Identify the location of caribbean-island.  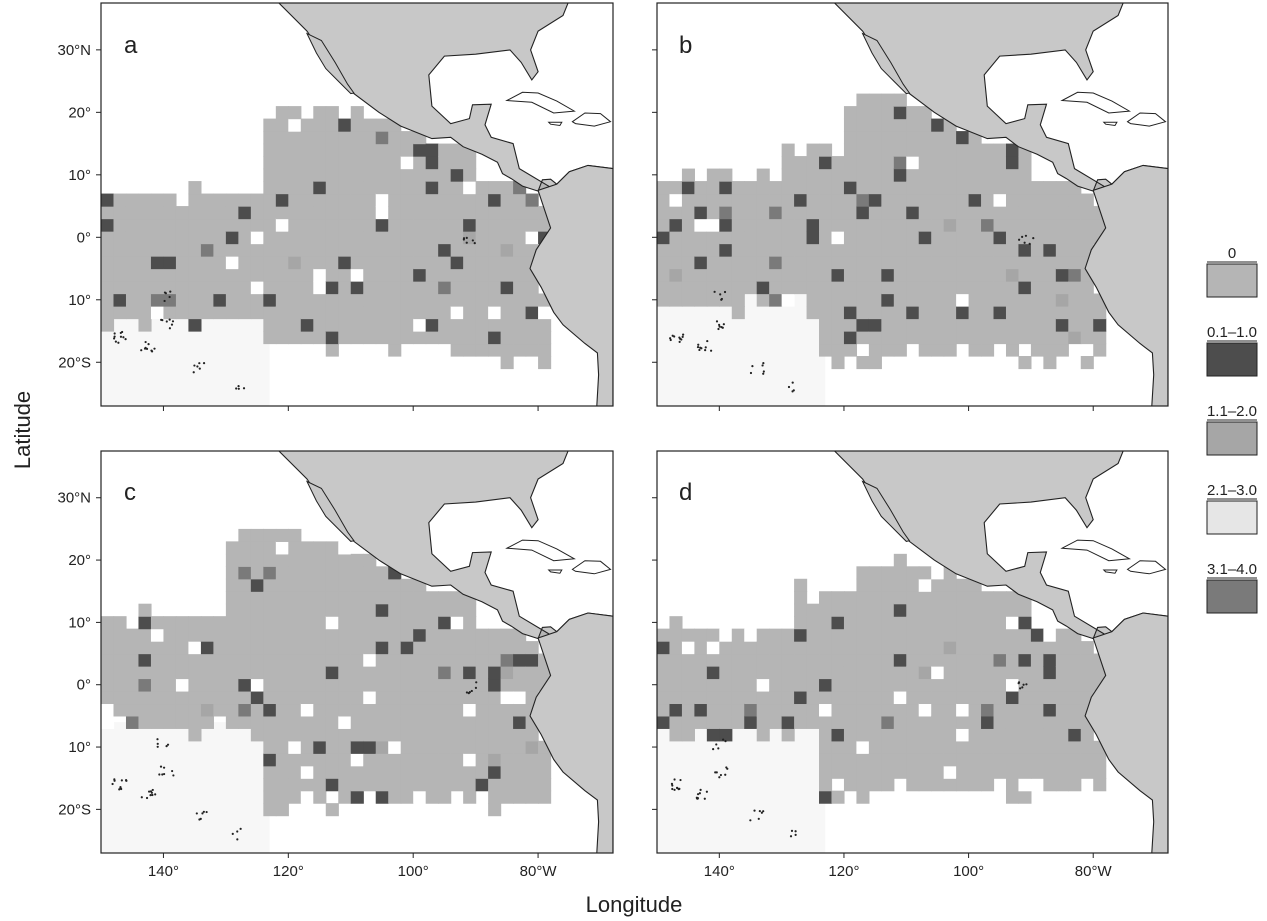
(623, 123).